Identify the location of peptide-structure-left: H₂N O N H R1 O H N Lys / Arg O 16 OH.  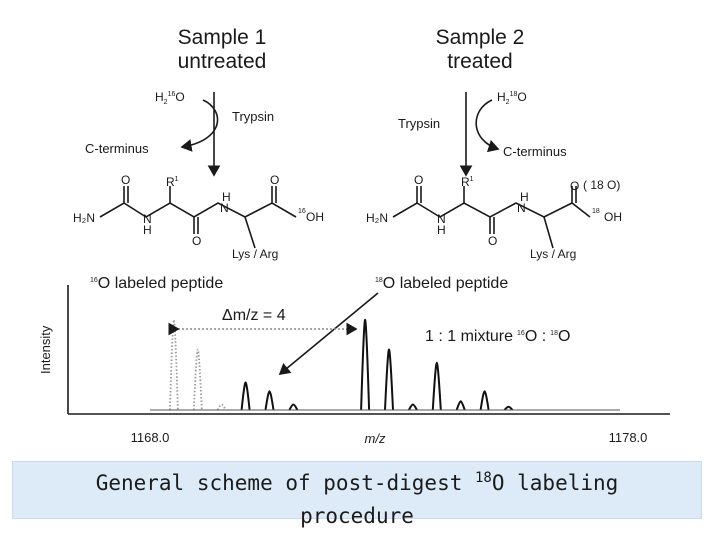
(198, 217).